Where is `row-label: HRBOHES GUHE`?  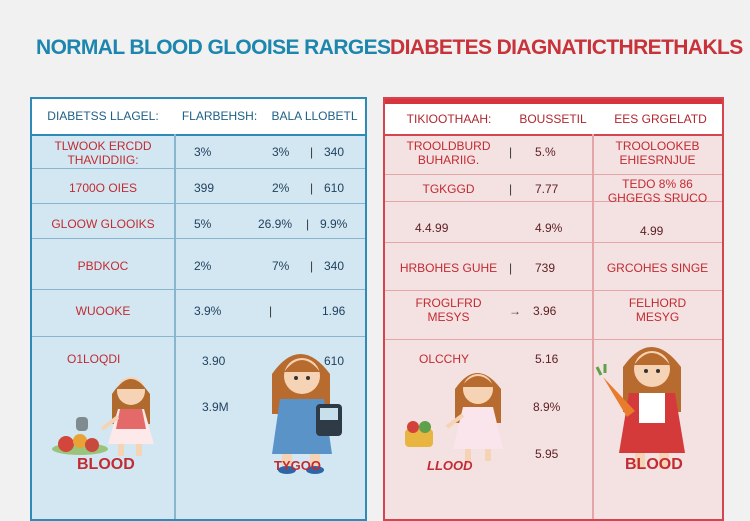
row-label: HRBOHES GUHE is located at coordinates (448, 268).